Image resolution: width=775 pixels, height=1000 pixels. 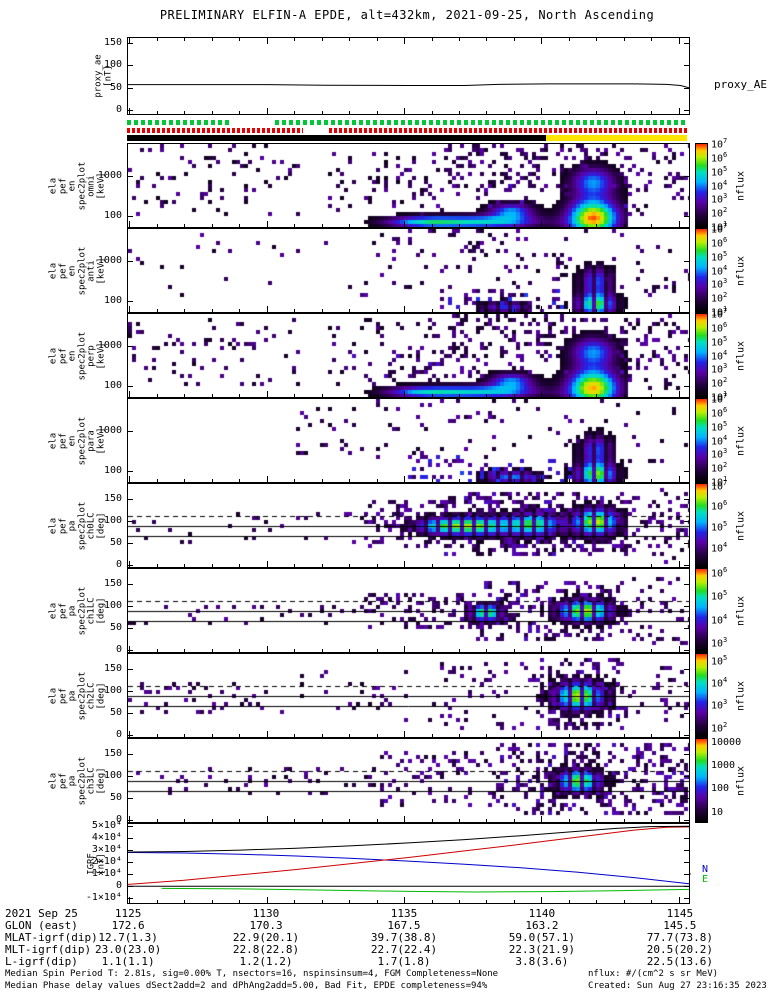 What do you see at coordinates (542, 937) in the screenshot?
I see `table-cell: 59.0(57.1)` at bounding box center [542, 937].